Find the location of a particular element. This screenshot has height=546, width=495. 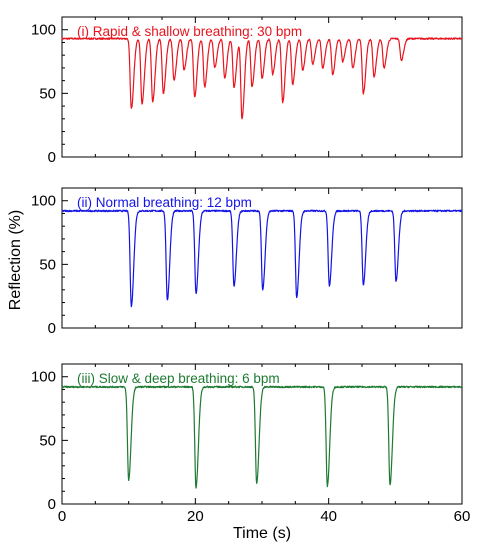

x-tick-label: 40 is located at coordinates (328, 516).